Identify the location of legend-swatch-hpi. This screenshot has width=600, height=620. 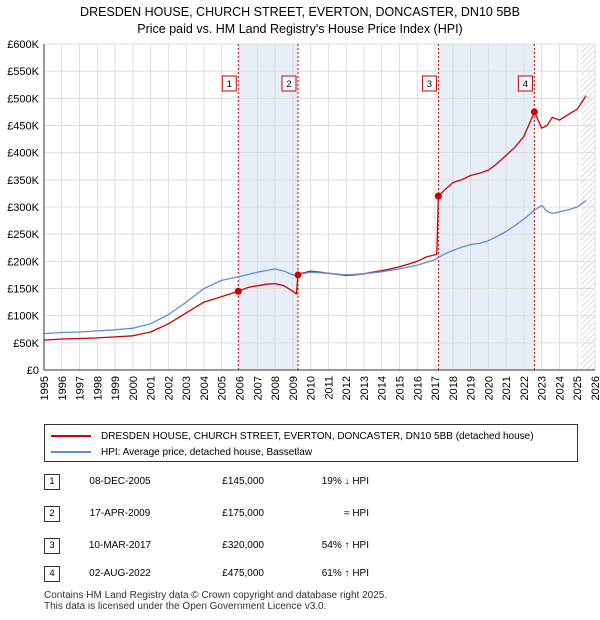
(71, 452).